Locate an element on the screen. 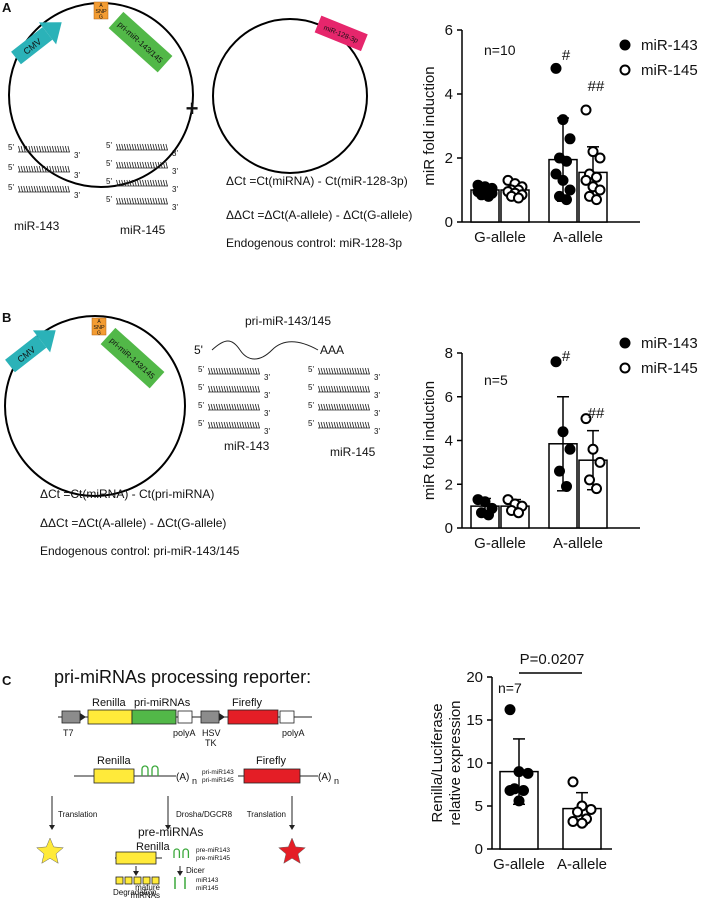  step-label: Drosha/DGCR8 is located at coordinates (204, 814).